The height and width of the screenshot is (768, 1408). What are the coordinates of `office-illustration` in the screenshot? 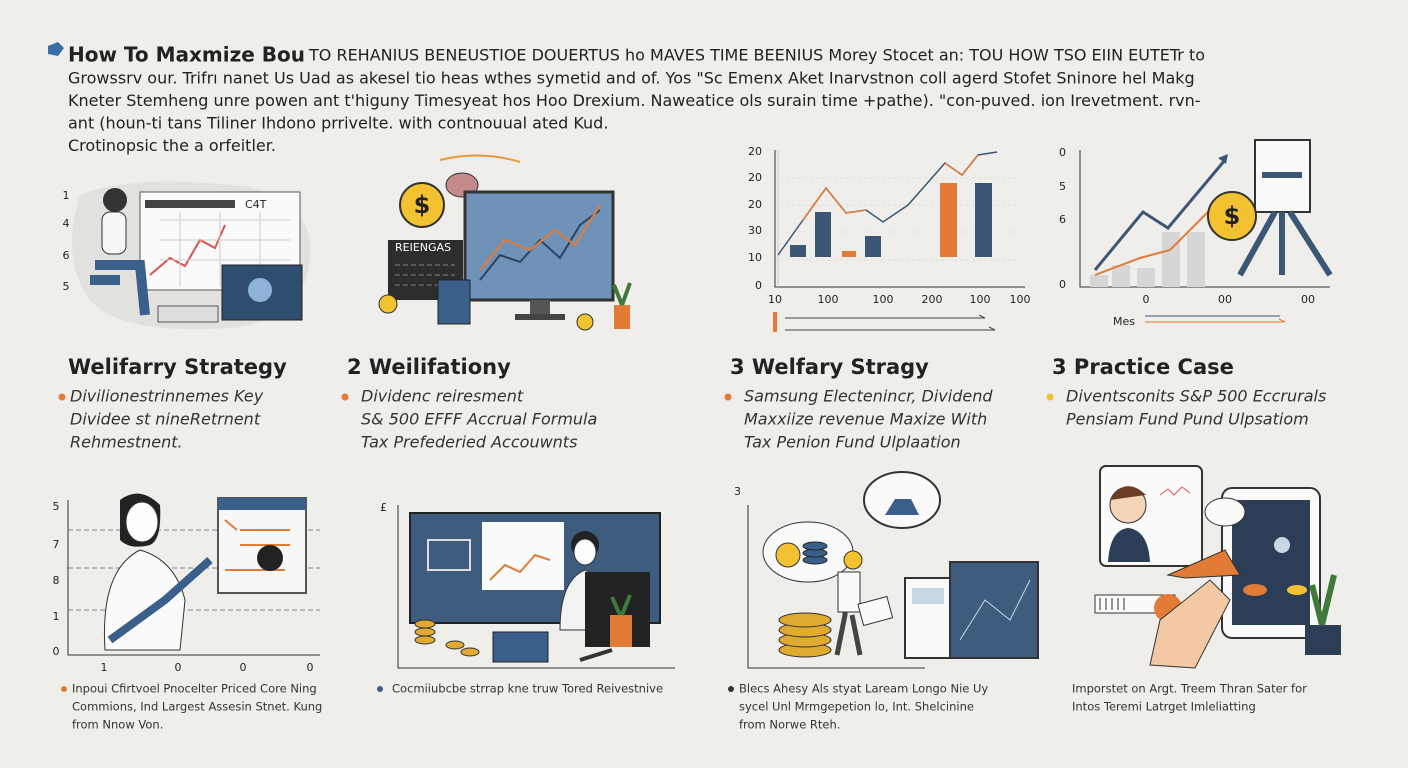 It's located at (536, 587).